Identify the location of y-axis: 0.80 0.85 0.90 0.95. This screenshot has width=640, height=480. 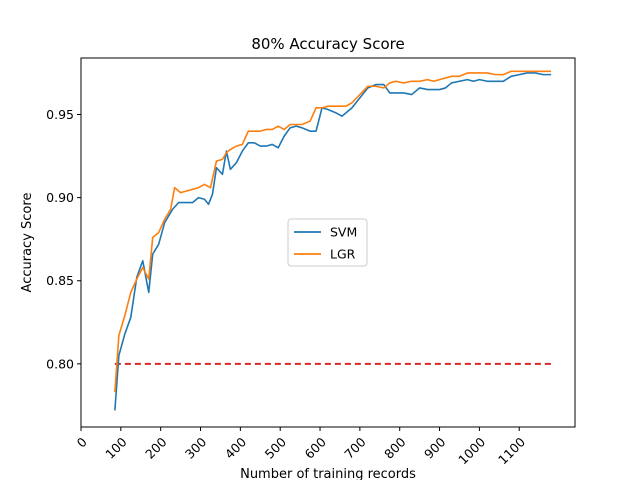
(63, 239).